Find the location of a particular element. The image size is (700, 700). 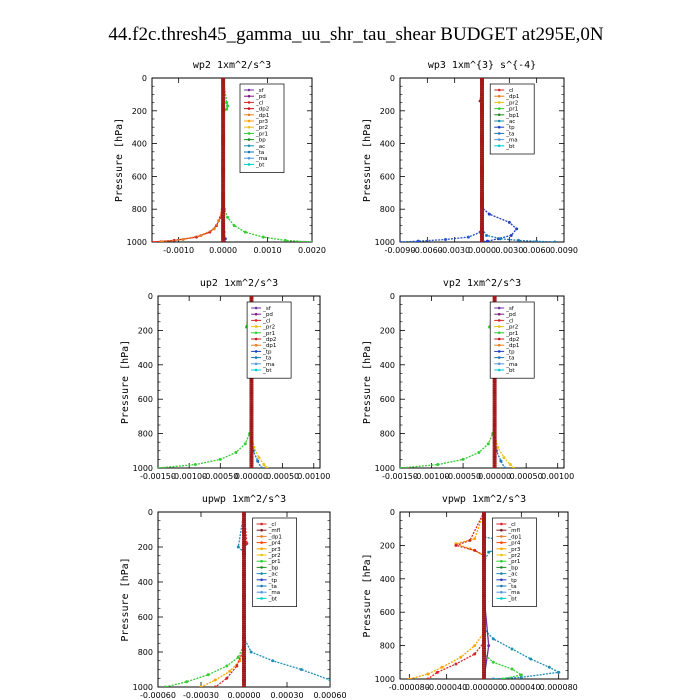

data-point-_pr3 is located at coordinates (215, 680).